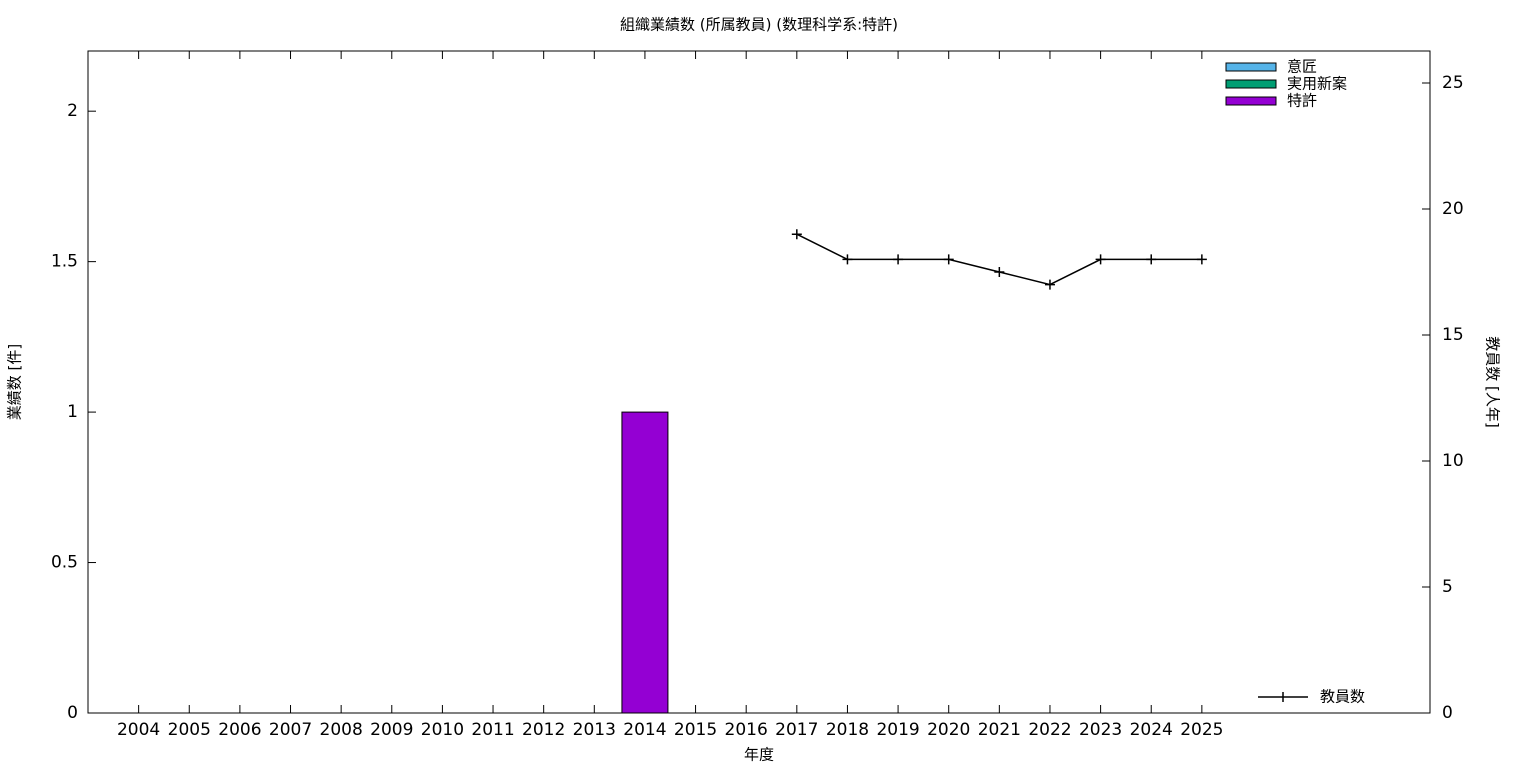  I want to click on x-tick-label: 2019, so click(897, 730).